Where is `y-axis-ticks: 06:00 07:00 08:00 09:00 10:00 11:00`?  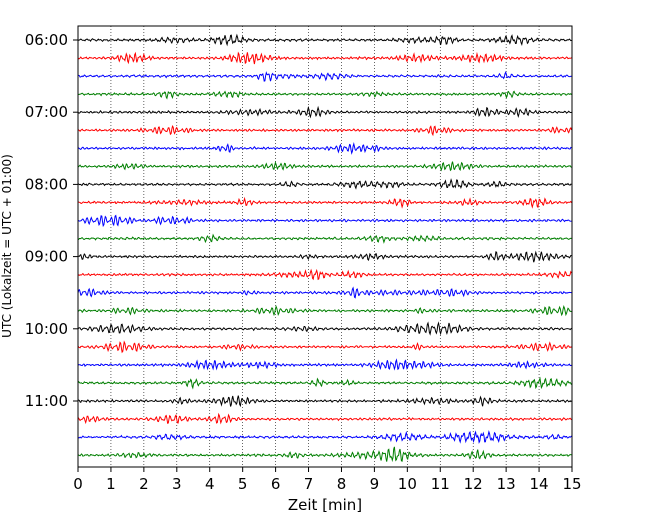 y-axis-ticks: 06:00 07:00 08:00 09:00 10:00 11:00 is located at coordinates (51, 220).